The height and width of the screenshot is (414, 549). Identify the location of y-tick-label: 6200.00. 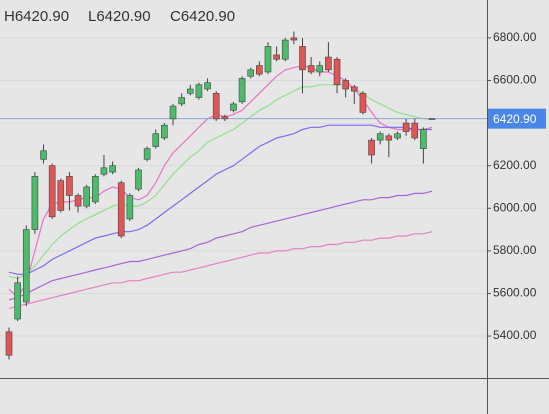
(515, 165).